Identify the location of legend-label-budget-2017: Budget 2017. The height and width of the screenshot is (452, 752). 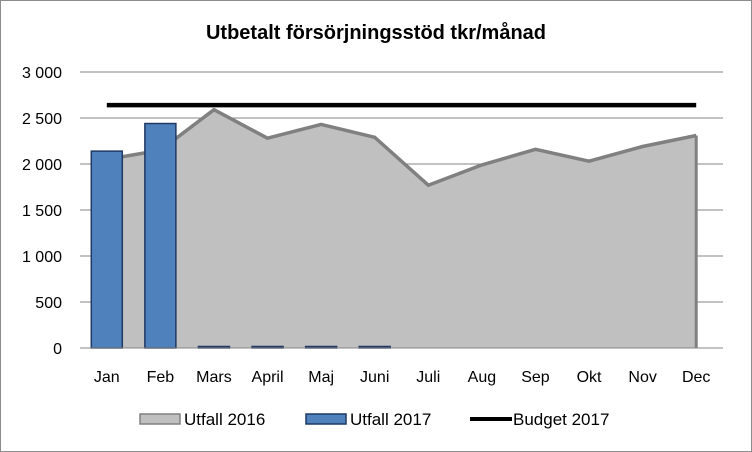
(561, 419).